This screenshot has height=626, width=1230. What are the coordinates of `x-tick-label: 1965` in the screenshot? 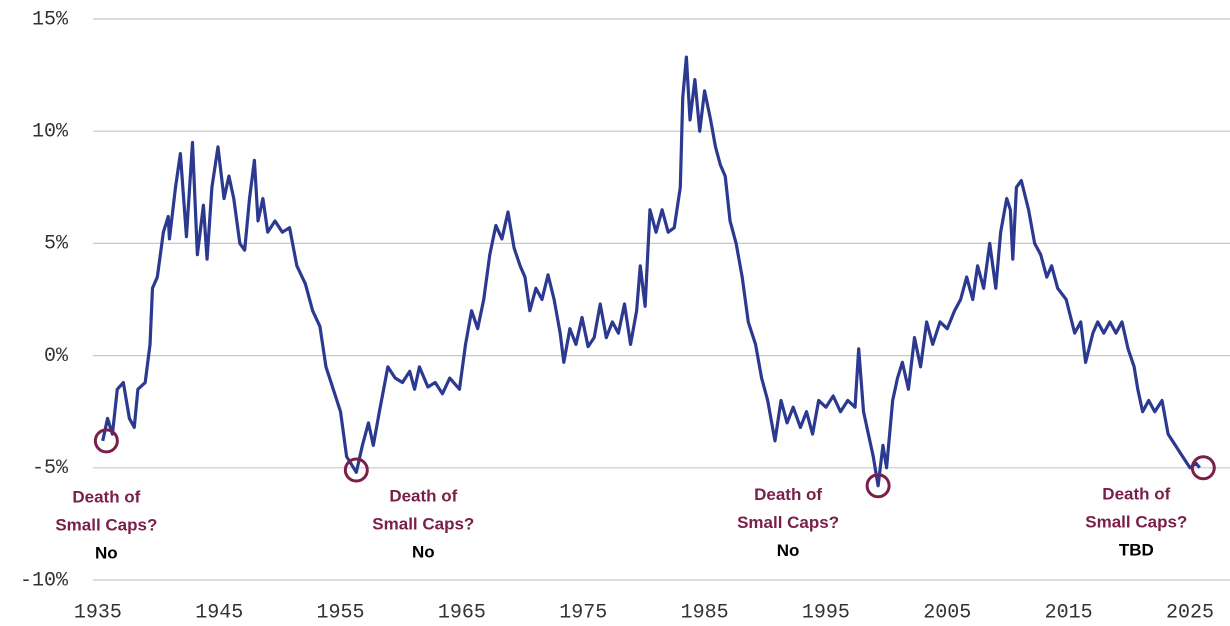 It's located at (462, 612).